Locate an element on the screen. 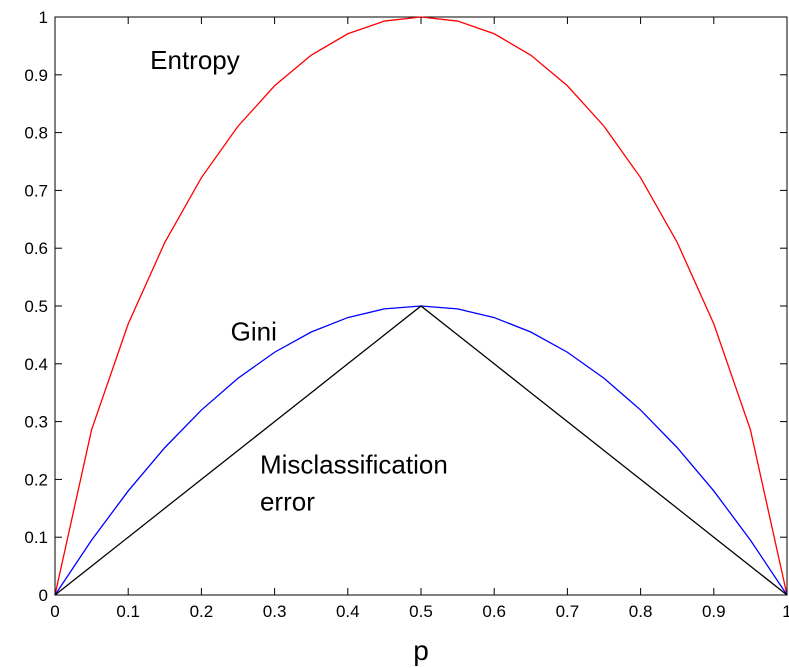  annotation-line: Misclassification is located at coordinates (354, 465).